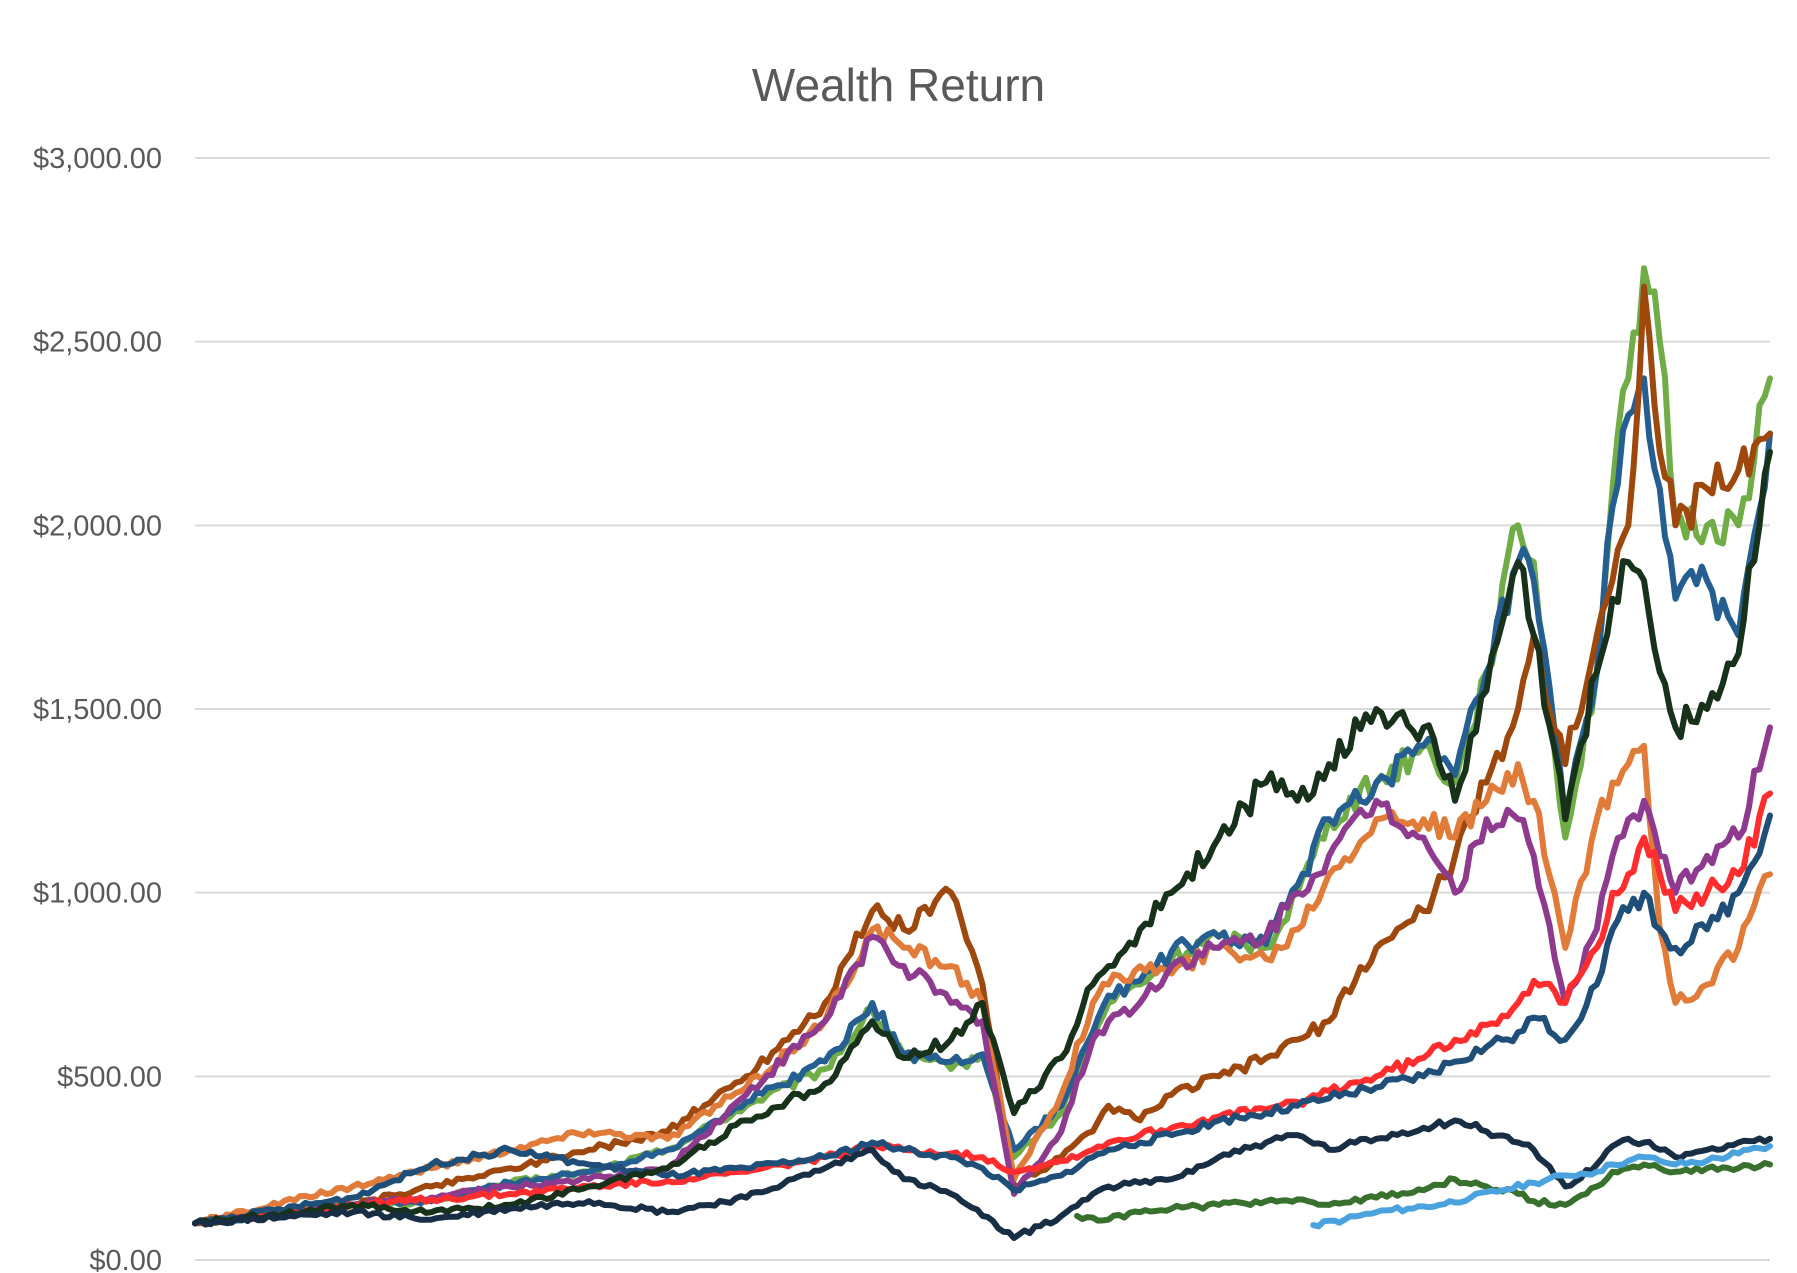  Describe the element at coordinates (97, 343) in the screenshot. I see `y-tick-label: $2,500.00` at that location.